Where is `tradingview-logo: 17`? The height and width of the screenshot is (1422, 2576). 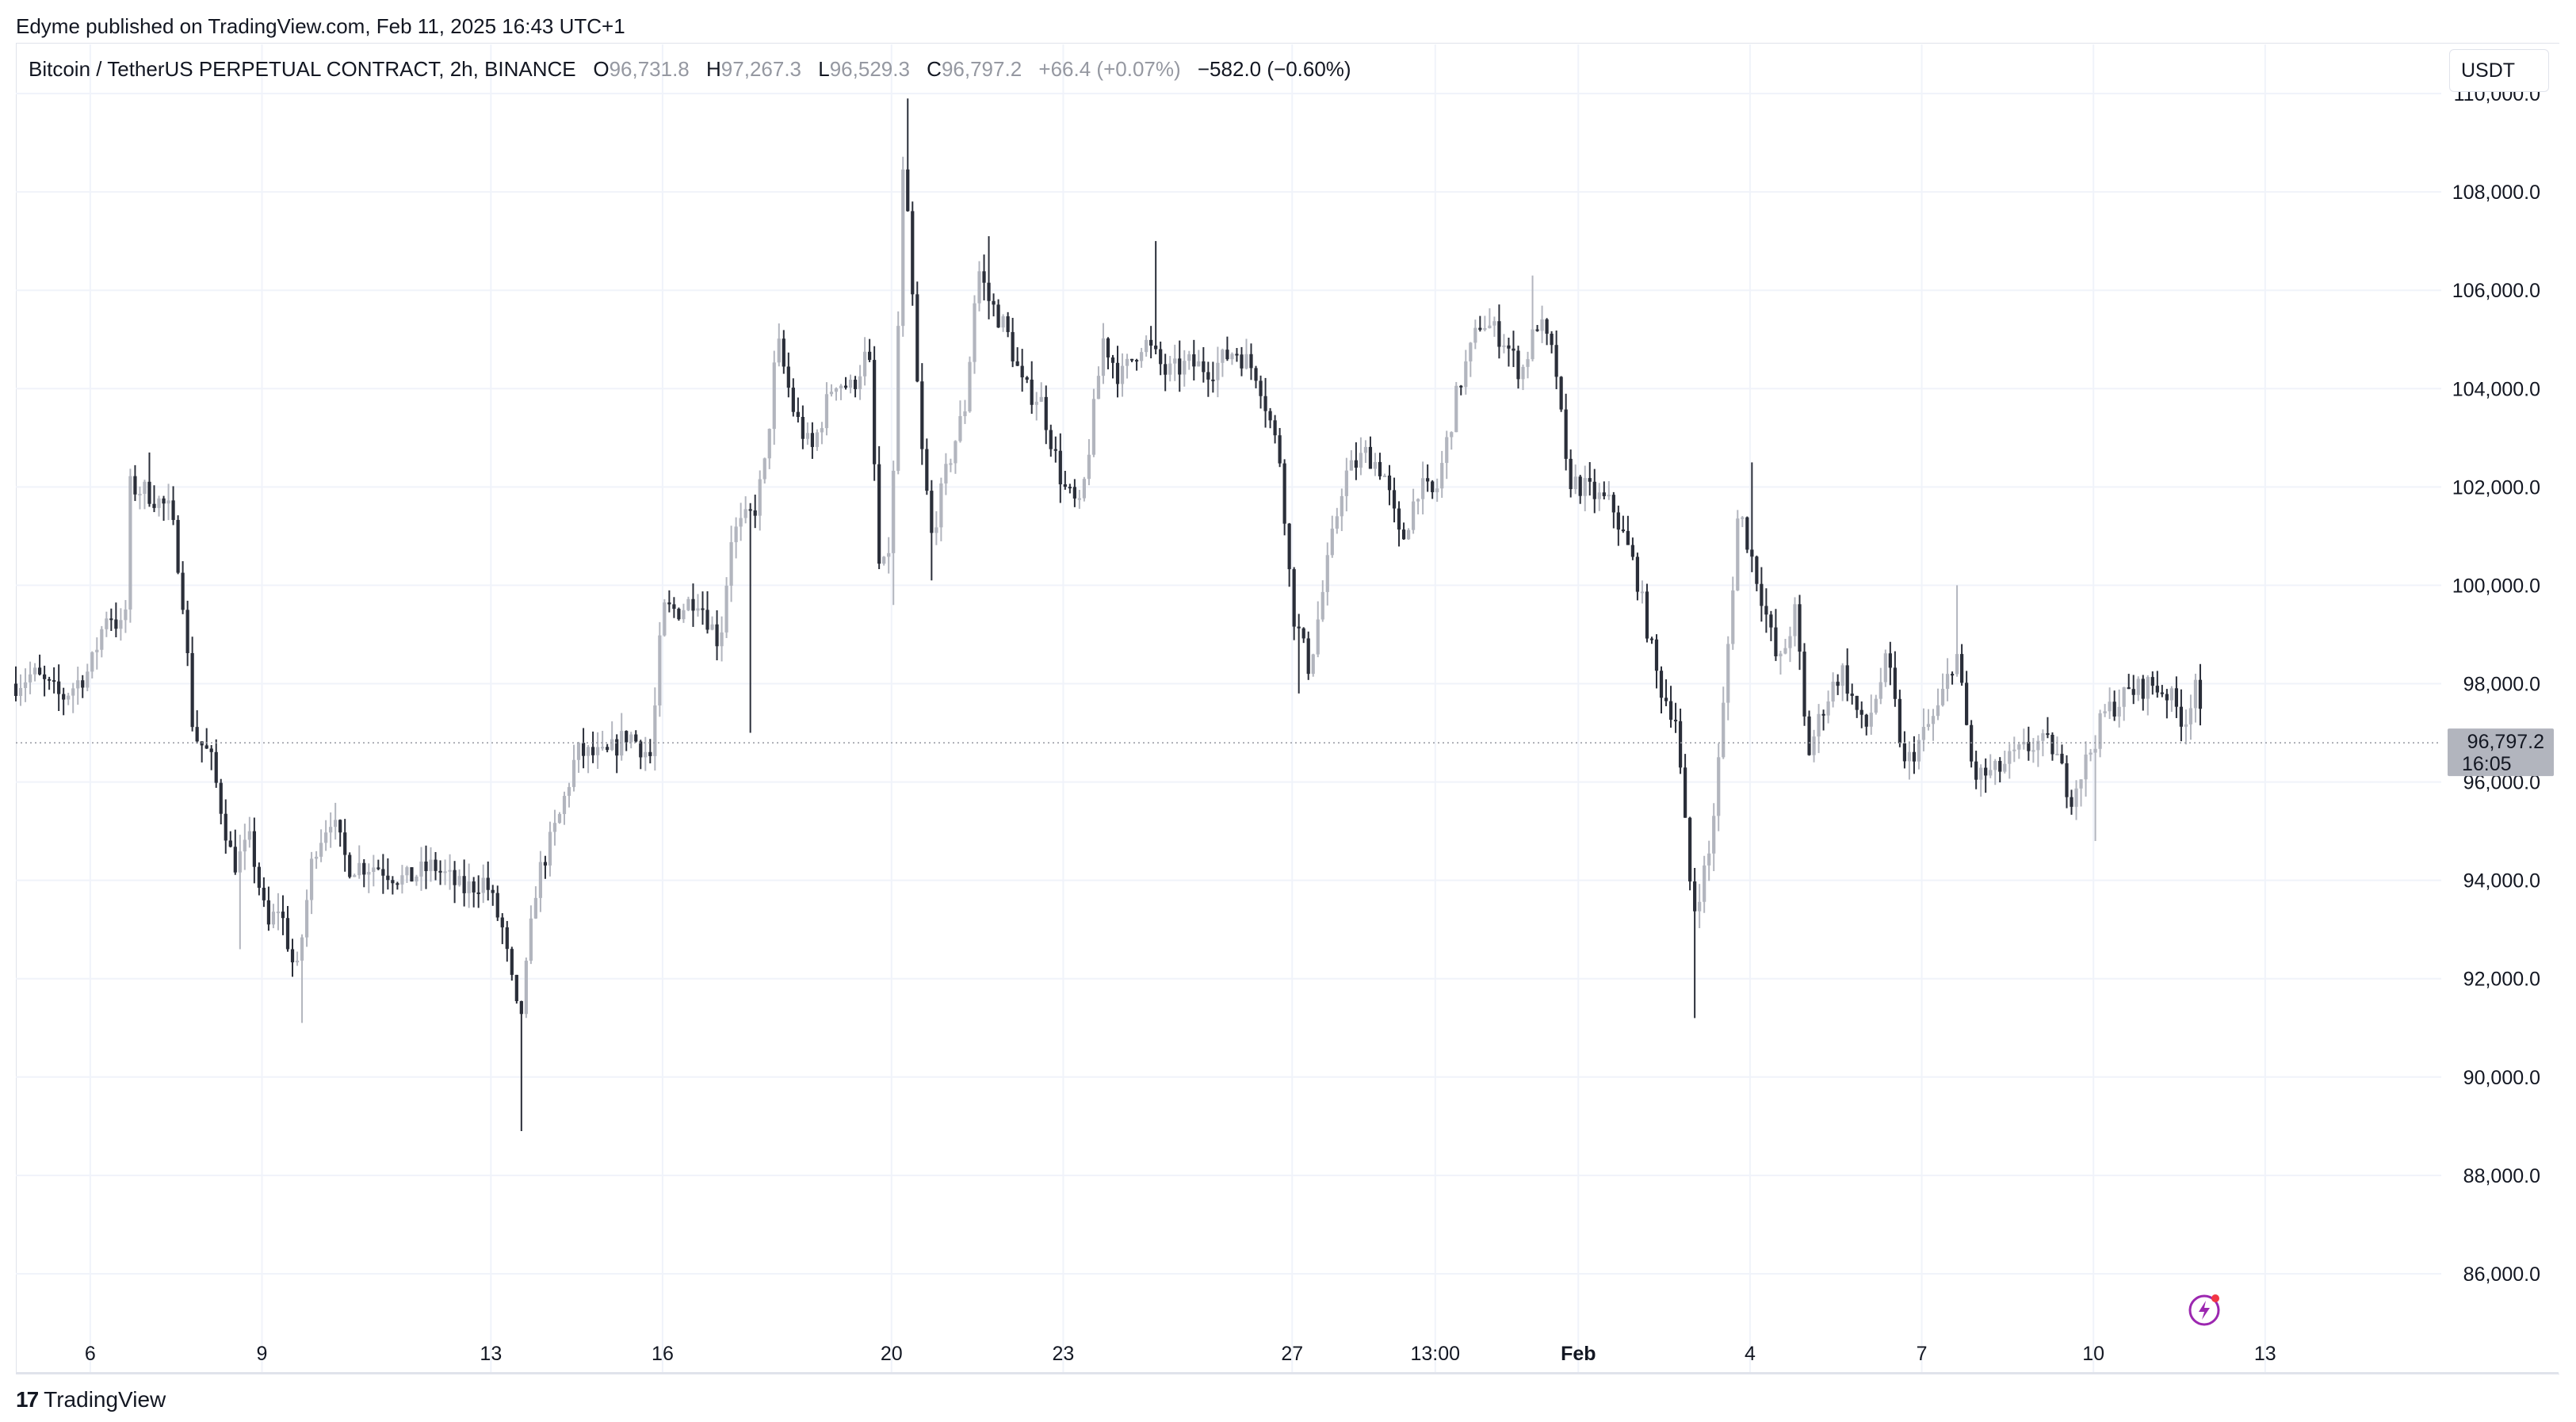 tradingview-logo: 17 is located at coordinates (27, 1399).